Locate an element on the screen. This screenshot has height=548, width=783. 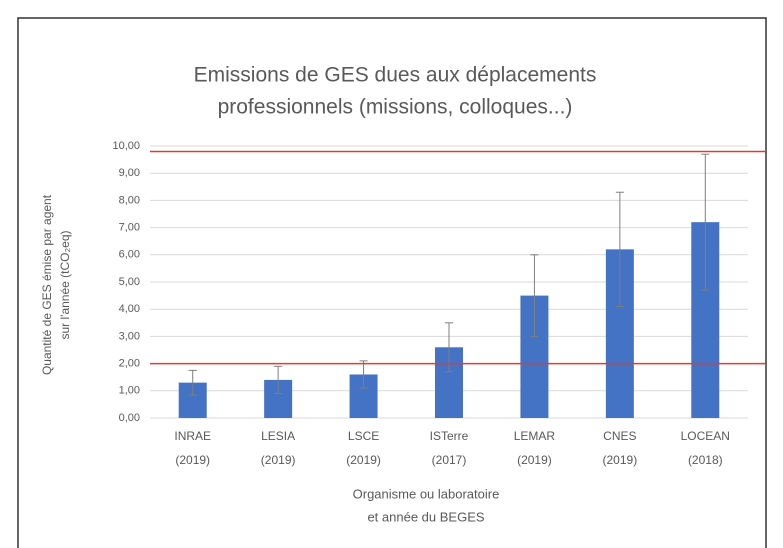
y-tick-label: 7,00 is located at coordinates (129, 228).